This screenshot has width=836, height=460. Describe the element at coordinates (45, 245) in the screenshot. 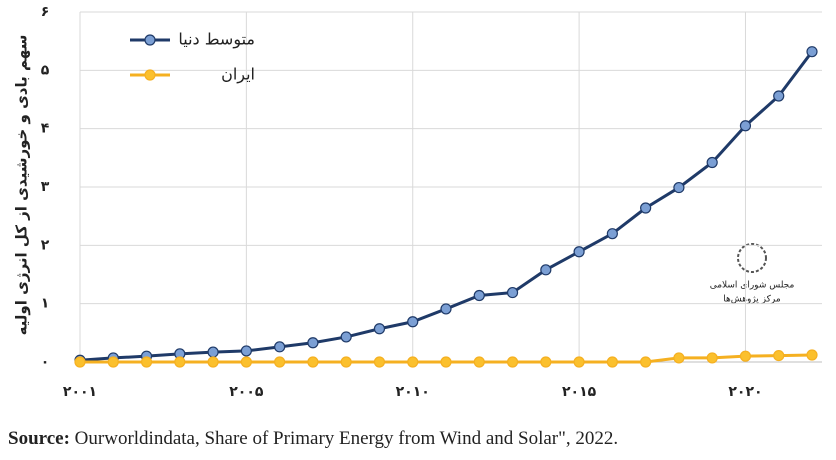

I see `y-tick-label: ۲` at that location.